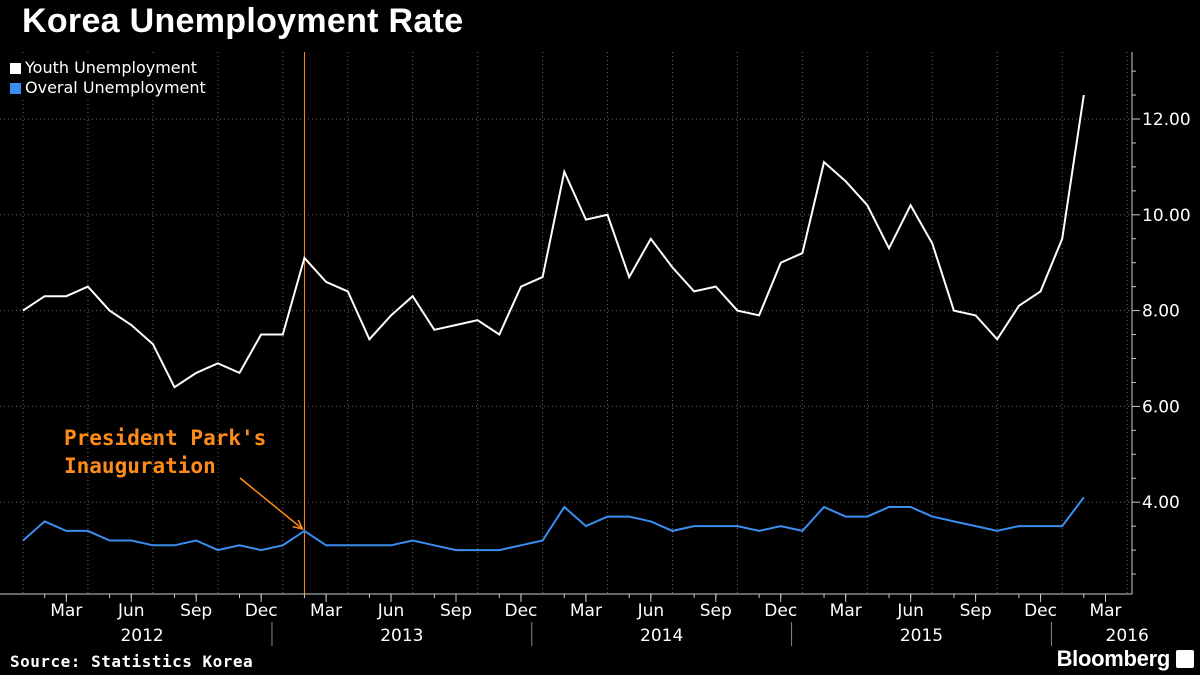 Image resolution: width=1200 pixels, height=675 pixels. Describe the element at coordinates (111, 67) in the screenshot. I see `legend-label-youth: Youth Unemployment` at that location.